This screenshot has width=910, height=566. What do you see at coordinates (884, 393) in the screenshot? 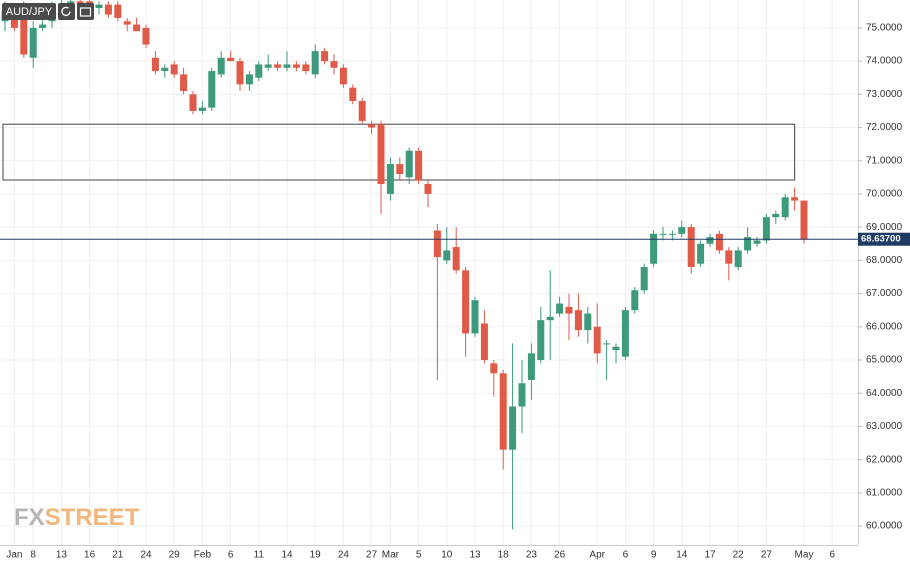
I see `y-tick-label: 64.0000` at bounding box center [884, 393].